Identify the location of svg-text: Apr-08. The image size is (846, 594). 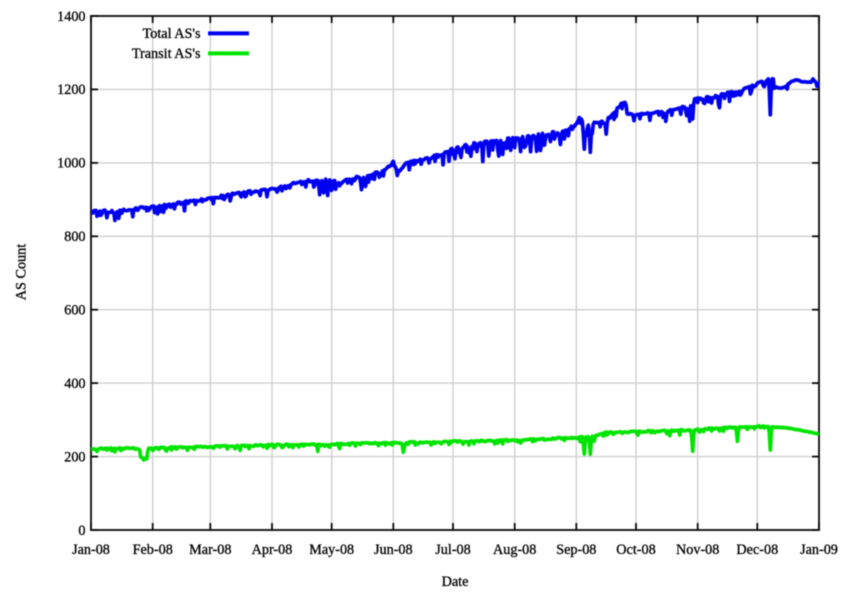
(272, 550).